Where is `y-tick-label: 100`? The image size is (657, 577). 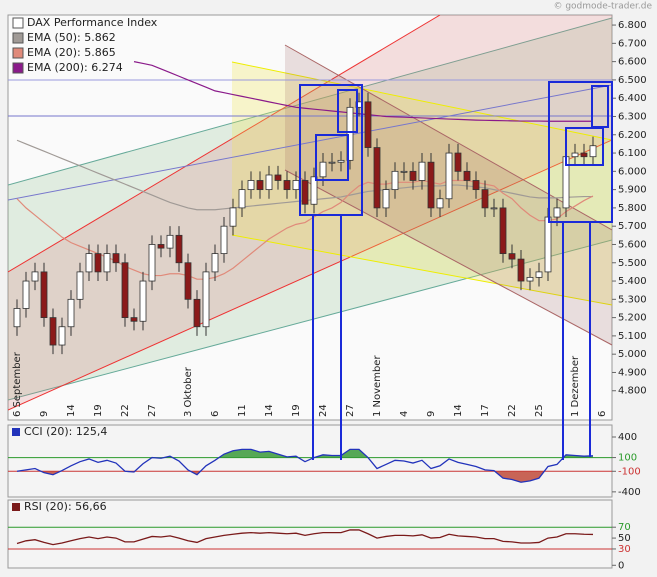
y-tick-label: 100 is located at coordinates (627, 458).